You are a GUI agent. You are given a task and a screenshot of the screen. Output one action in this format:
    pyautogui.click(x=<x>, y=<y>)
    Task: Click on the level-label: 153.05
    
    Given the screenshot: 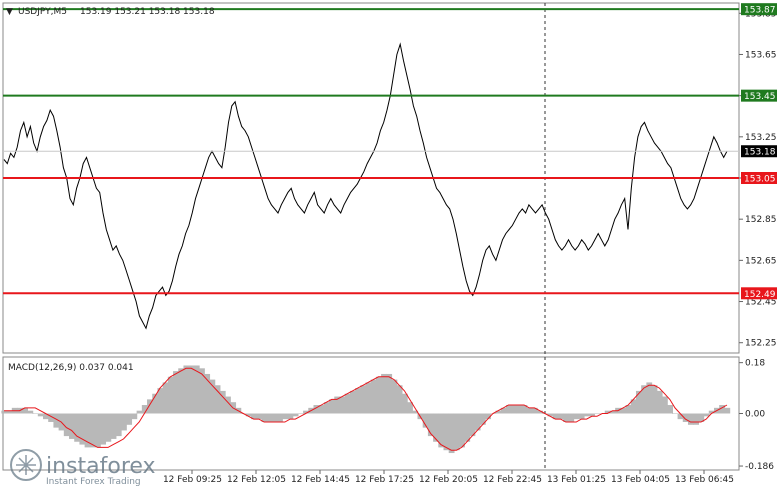 What is the action you would take?
    pyautogui.click(x=760, y=180)
    